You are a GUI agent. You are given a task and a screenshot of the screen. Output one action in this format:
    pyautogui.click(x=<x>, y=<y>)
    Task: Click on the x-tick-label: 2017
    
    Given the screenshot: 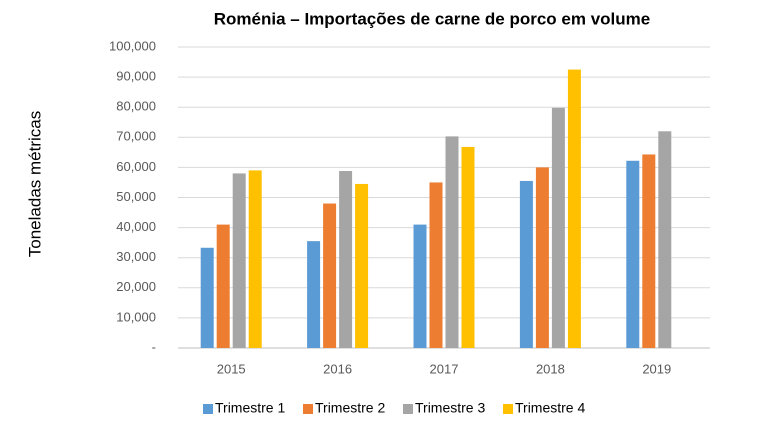 What is the action you would take?
    pyautogui.click(x=444, y=368)
    